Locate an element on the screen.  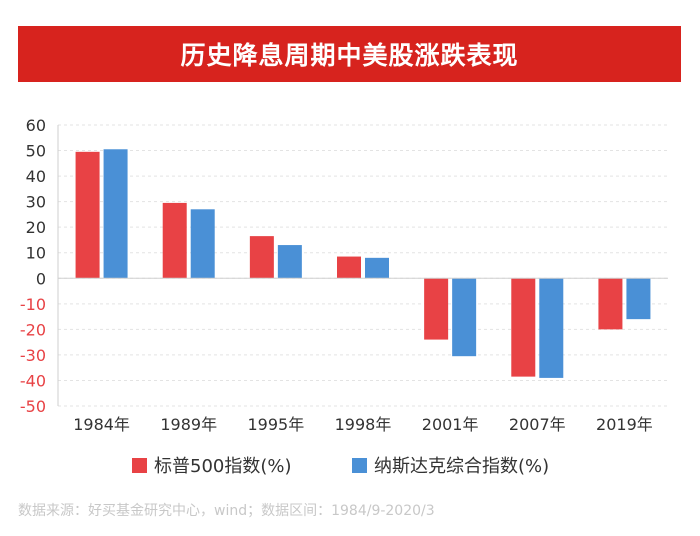
x-tick-label: 2001年 is located at coordinates (450, 424).